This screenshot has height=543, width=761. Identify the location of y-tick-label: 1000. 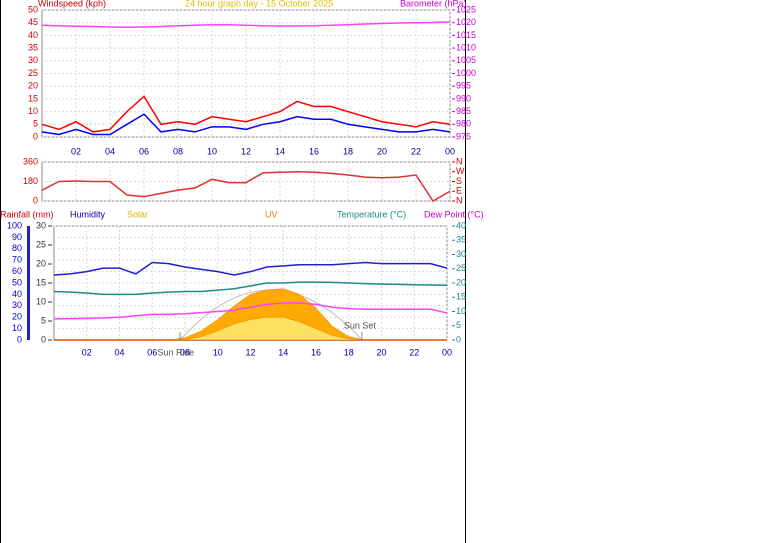
(466, 73).